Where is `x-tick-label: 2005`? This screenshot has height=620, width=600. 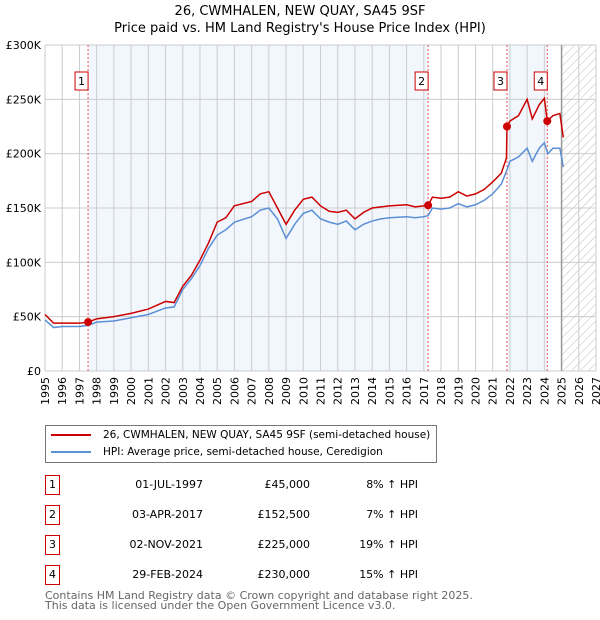 x-tick-label: 2005 is located at coordinates (217, 391).